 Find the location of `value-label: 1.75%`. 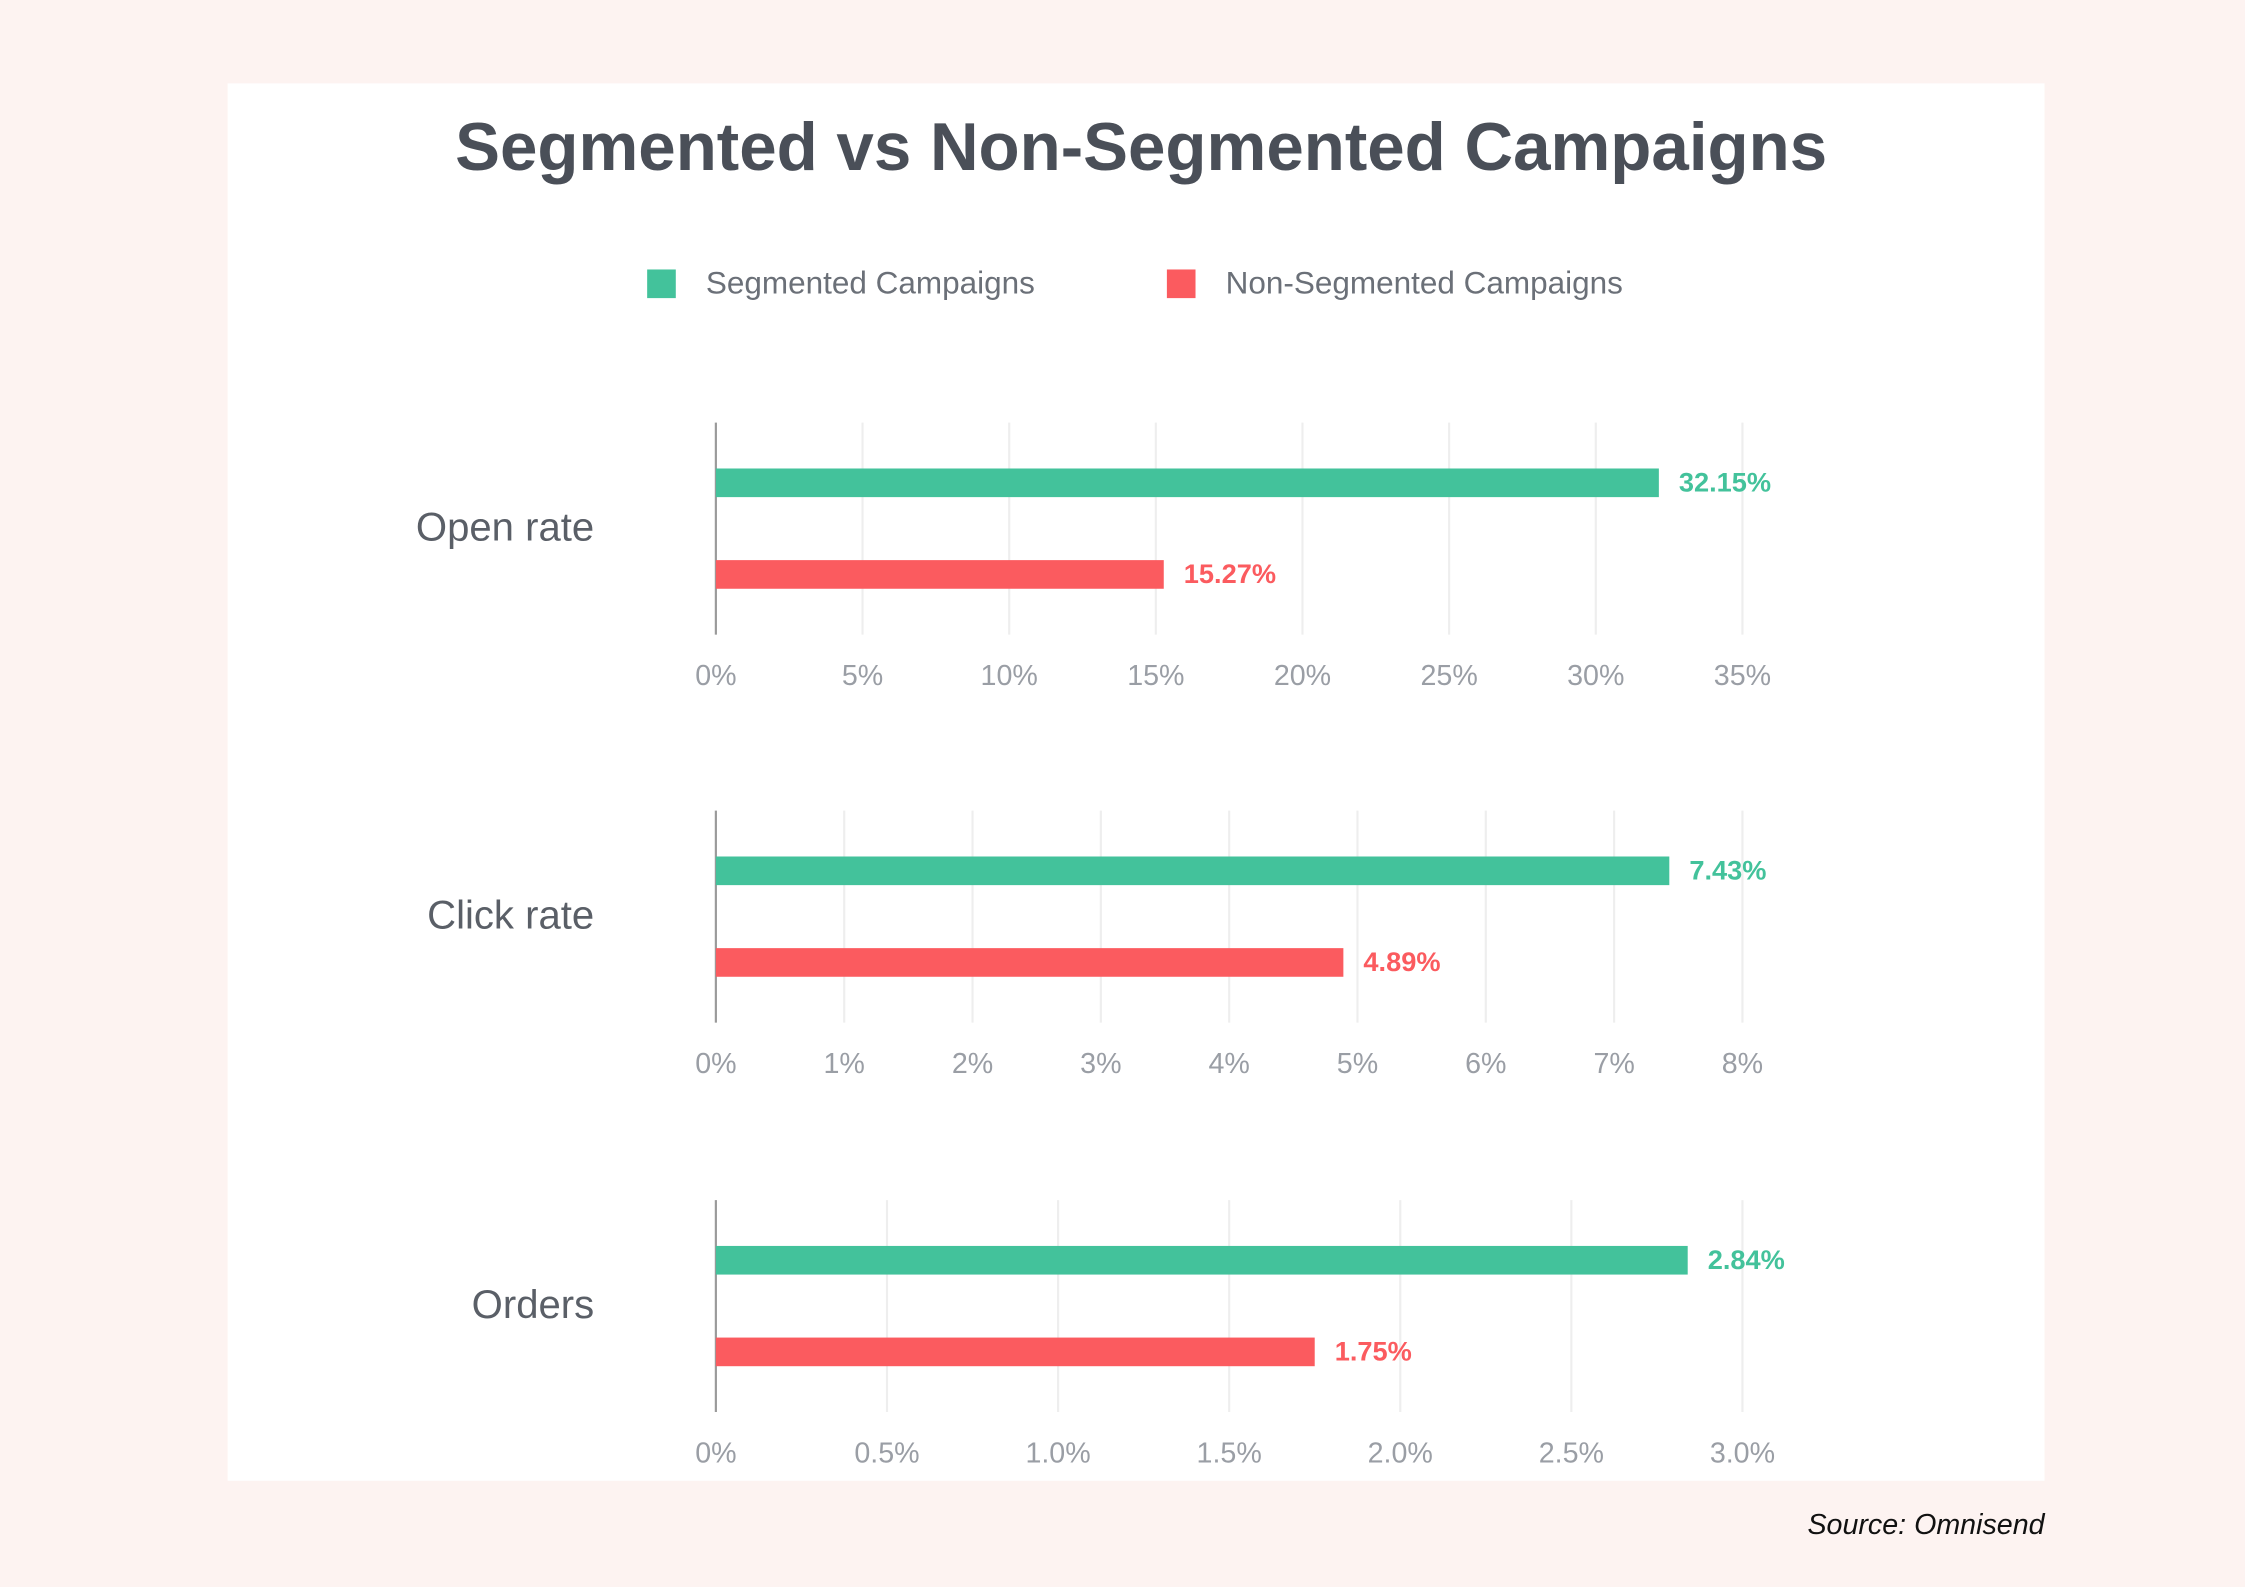

value-label: 1.75% is located at coordinates (1373, 1351).